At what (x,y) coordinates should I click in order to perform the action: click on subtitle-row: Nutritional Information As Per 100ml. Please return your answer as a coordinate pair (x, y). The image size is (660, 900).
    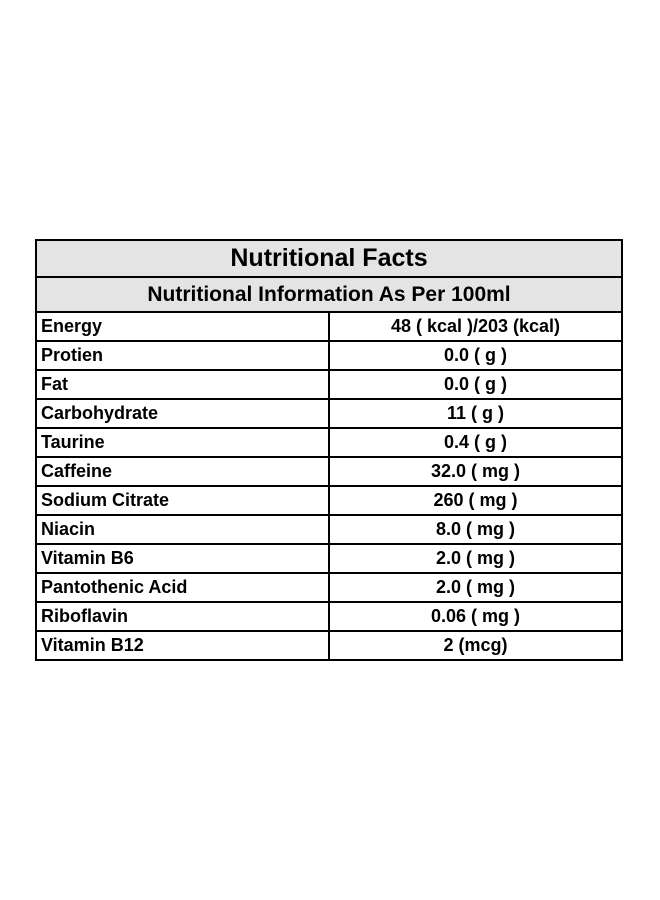
    Looking at the image, I should click on (329, 294).